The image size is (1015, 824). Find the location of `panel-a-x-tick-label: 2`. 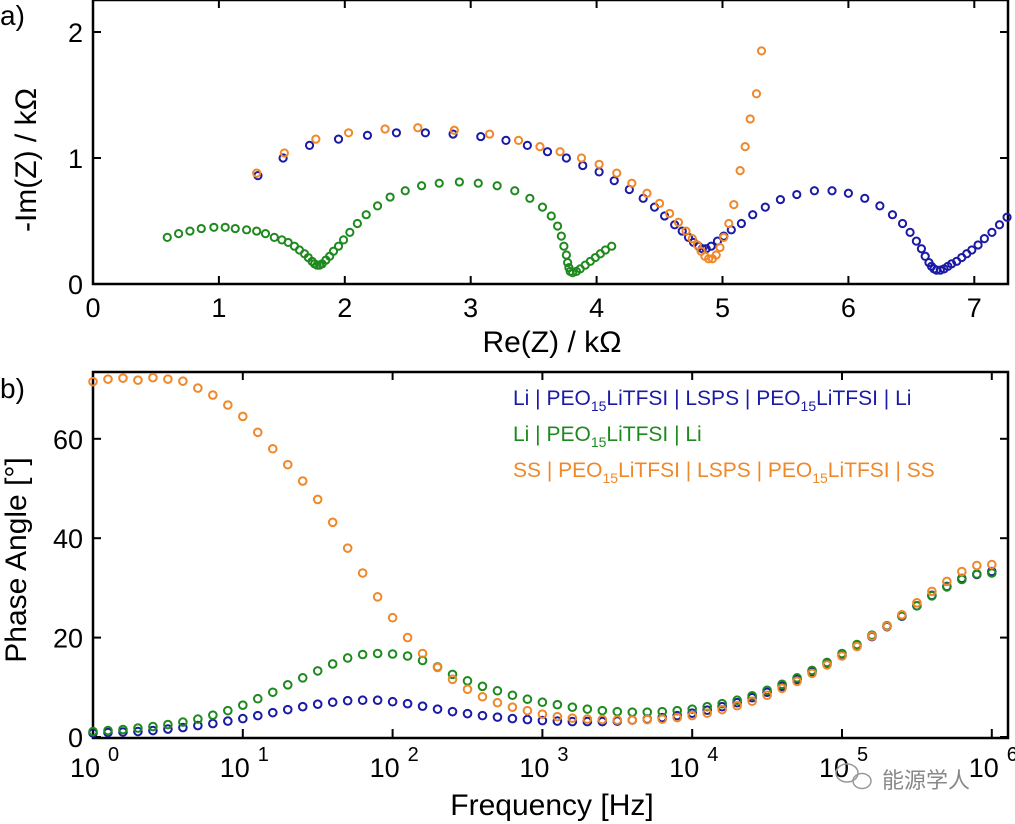

panel-a-x-tick-label: 2 is located at coordinates (344, 308).